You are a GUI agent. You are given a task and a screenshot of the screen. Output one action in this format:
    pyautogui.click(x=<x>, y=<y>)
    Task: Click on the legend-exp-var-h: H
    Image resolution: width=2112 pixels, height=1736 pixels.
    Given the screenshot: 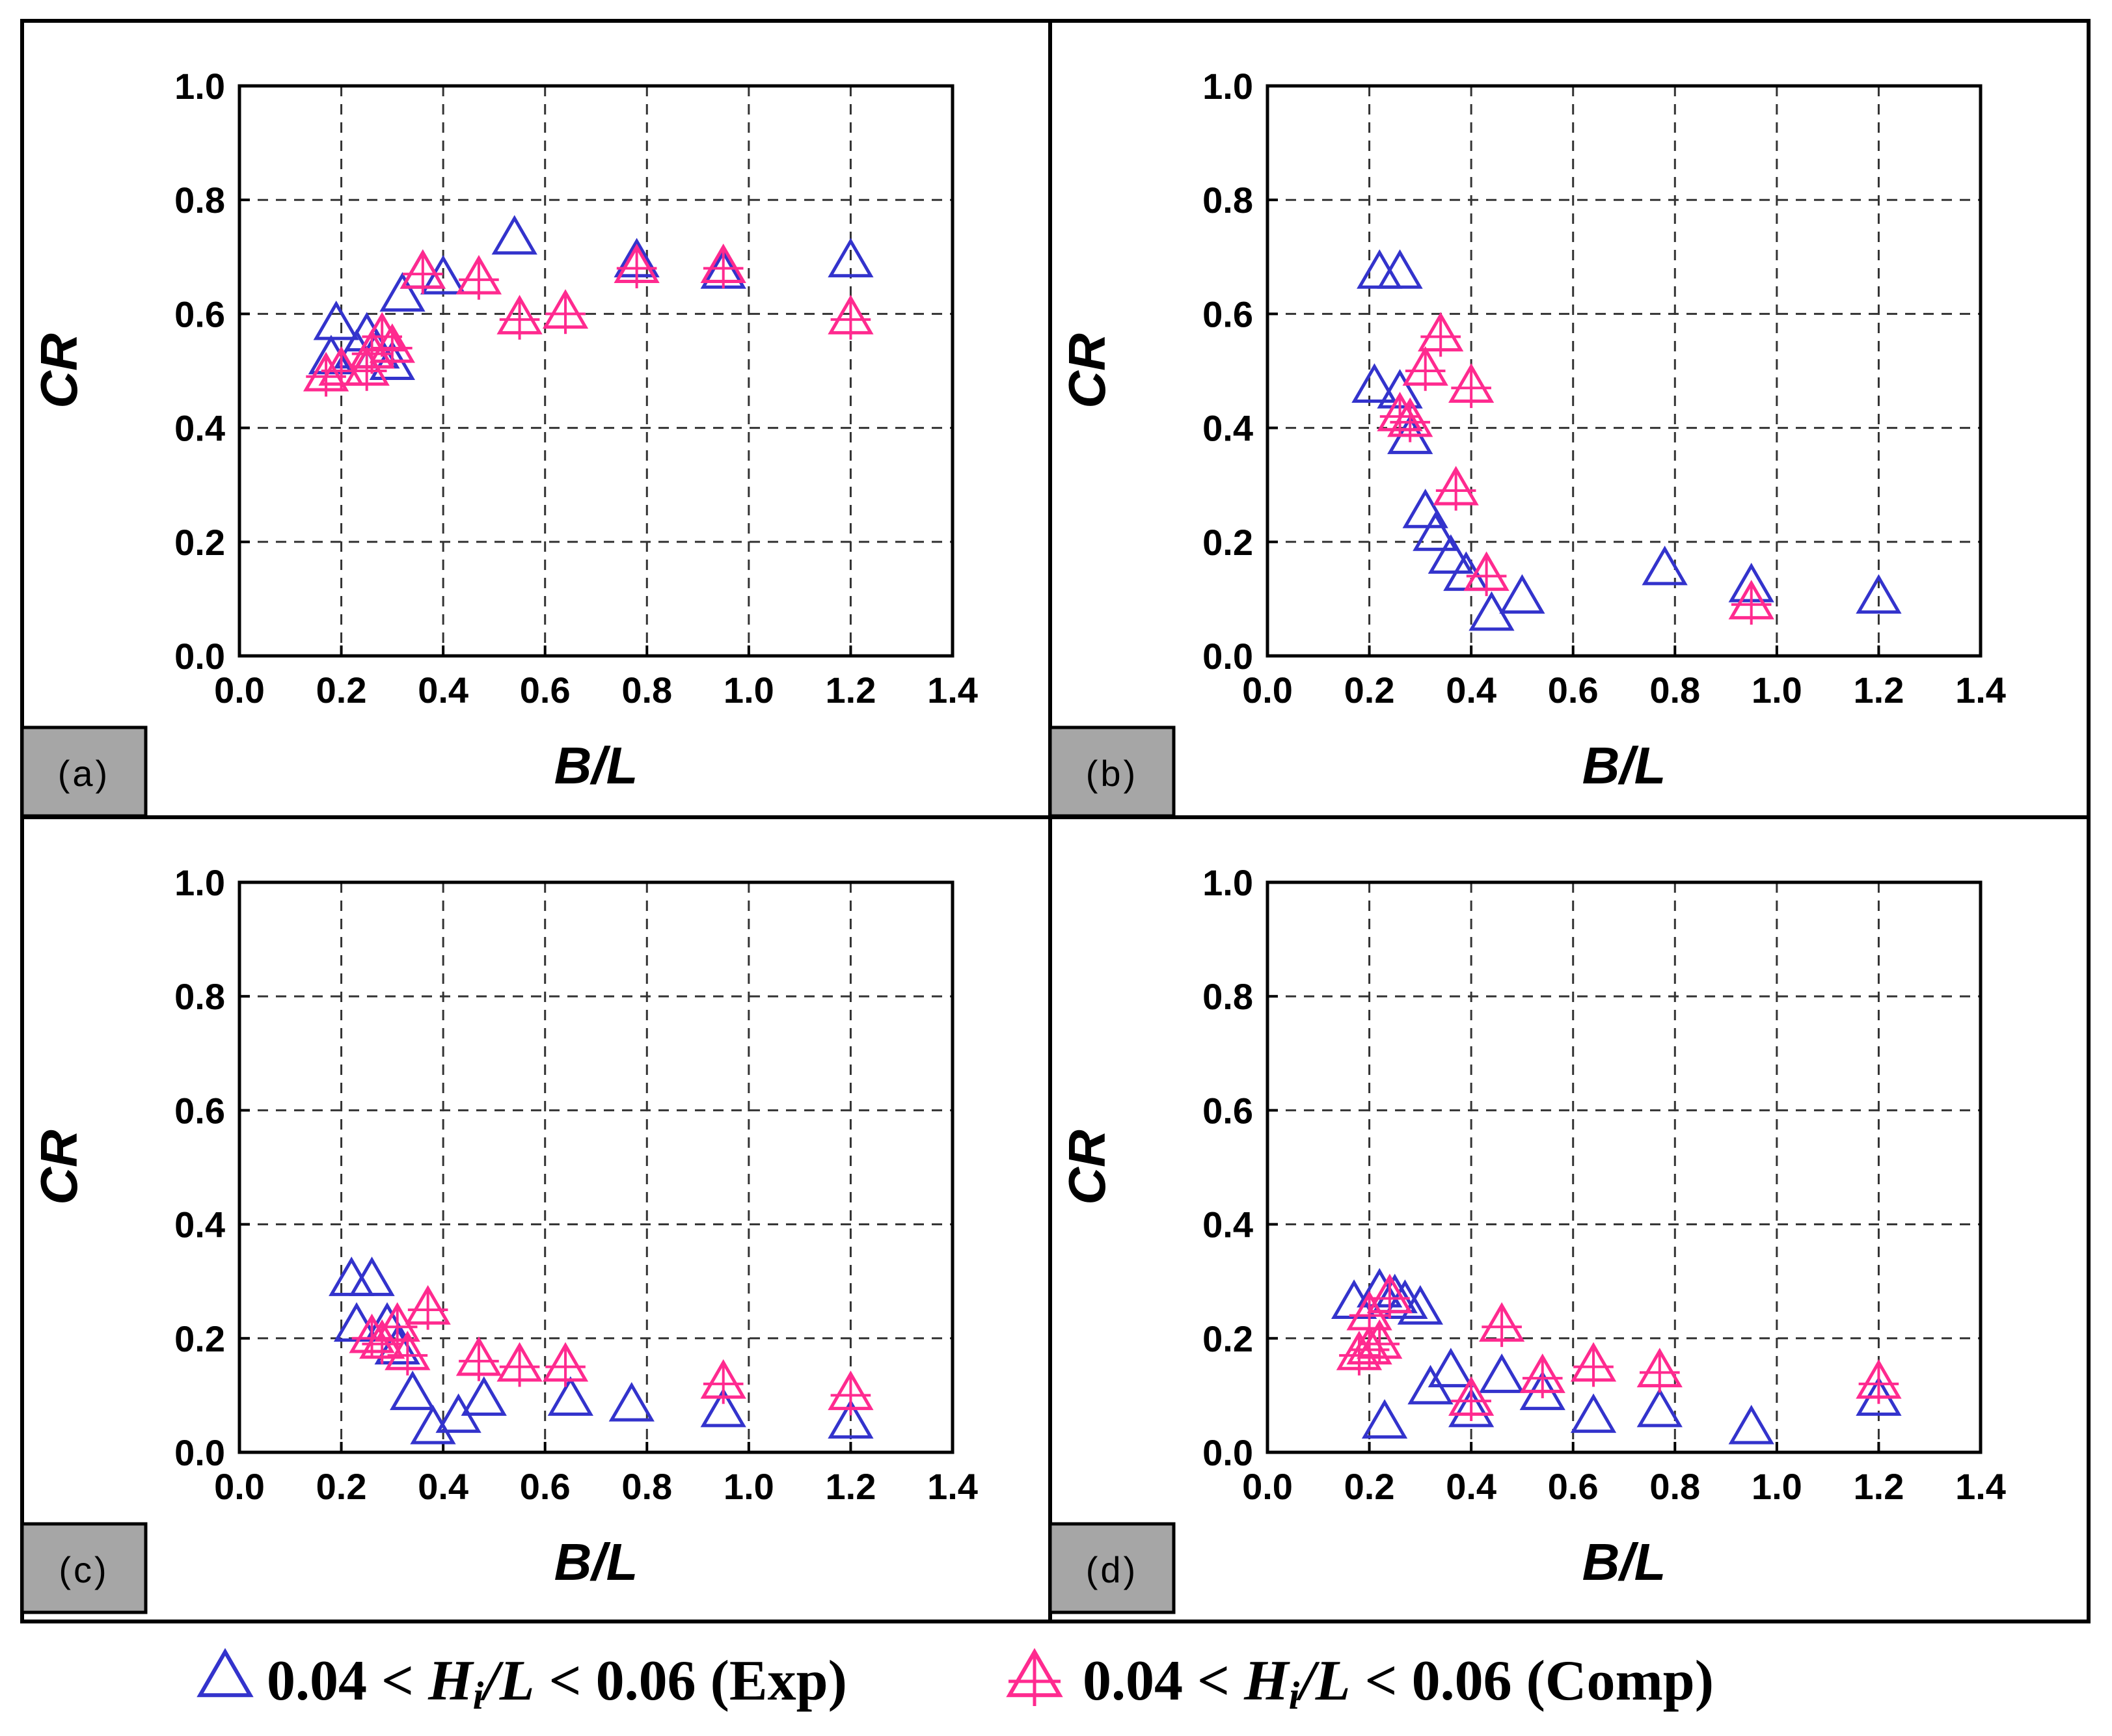 What is the action you would take?
    pyautogui.click(x=450, y=1681)
    